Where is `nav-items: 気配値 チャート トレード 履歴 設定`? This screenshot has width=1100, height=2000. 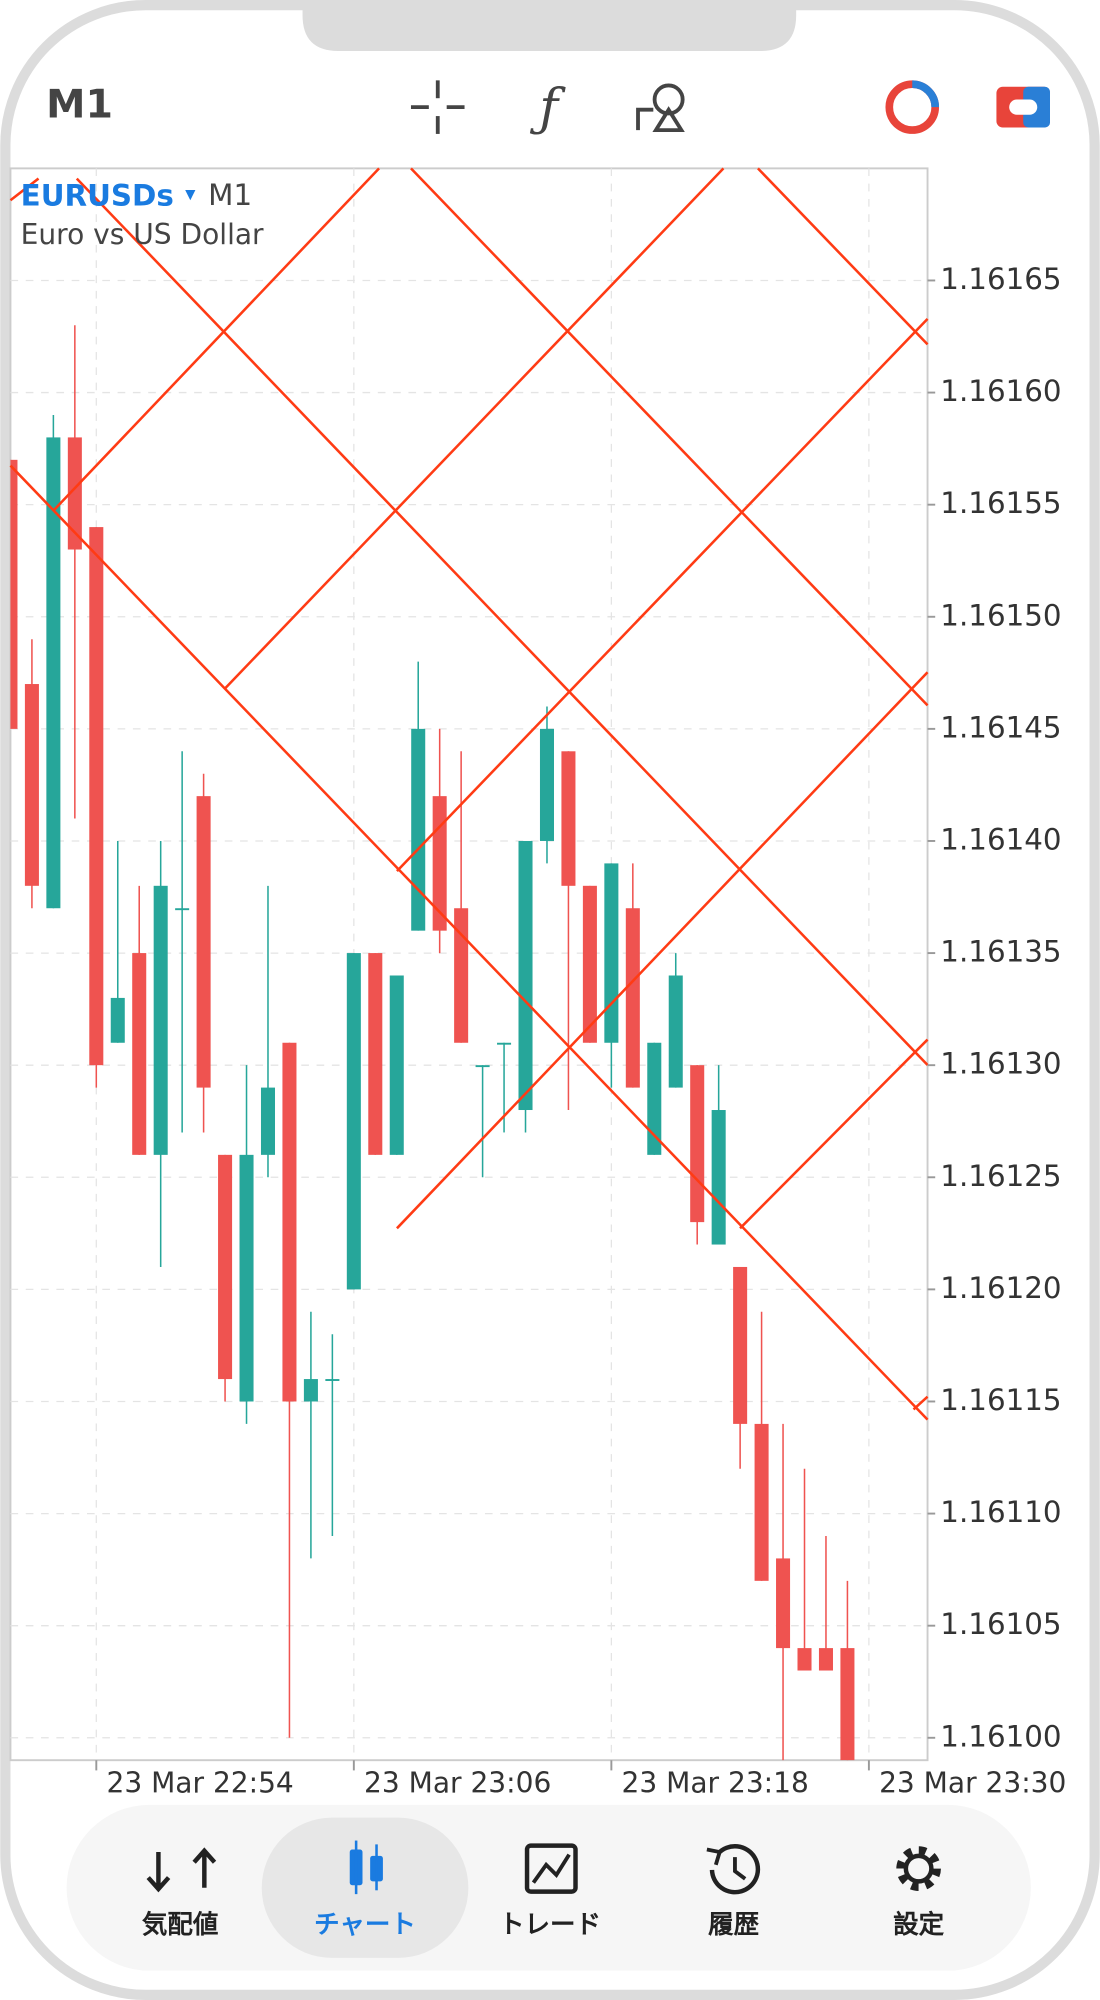
nav-items: 気配値 チャート トレード 履歴 設定 is located at coordinates (543, 1887).